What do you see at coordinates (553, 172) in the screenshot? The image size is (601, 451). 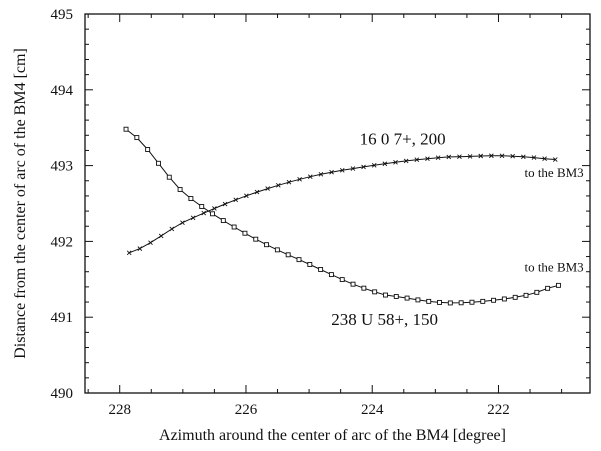 I see `annotation-1: to the BM3` at bounding box center [553, 172].